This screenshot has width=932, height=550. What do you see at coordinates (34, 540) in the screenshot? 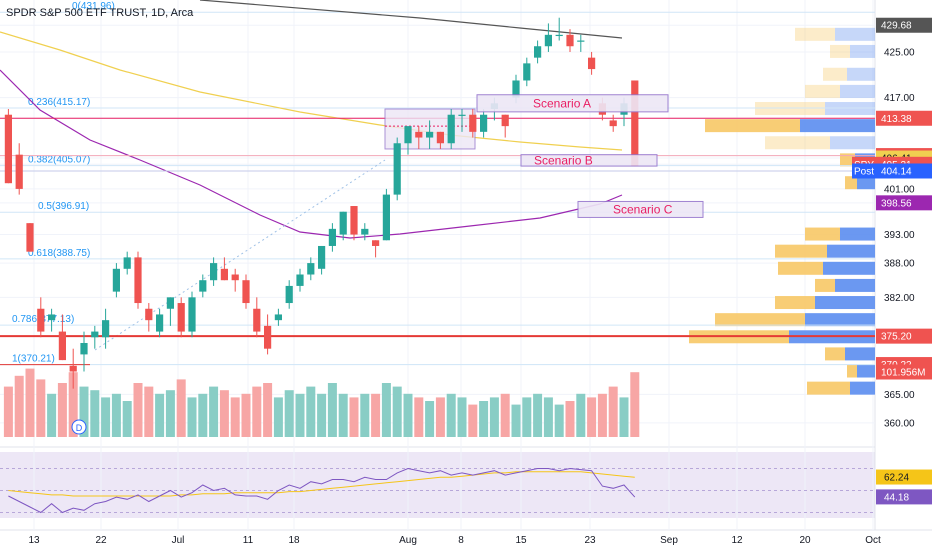
I see `date-label: 13` at bounding box center [34, 540].